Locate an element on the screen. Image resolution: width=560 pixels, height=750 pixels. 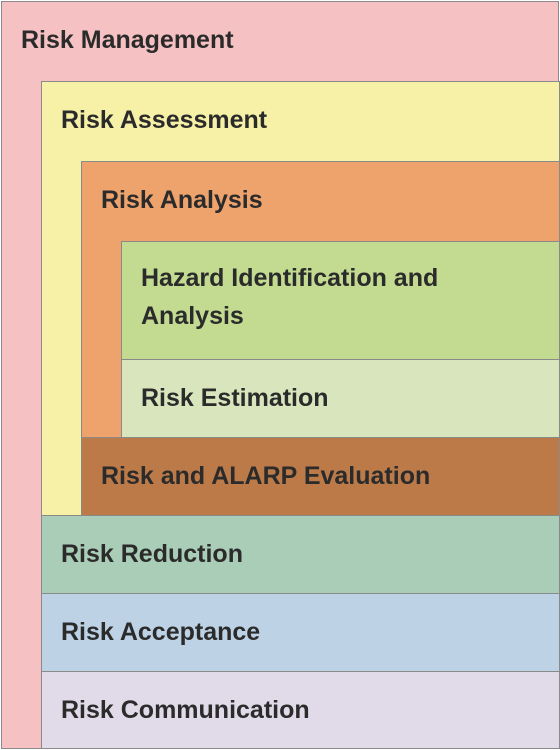
risk-management-label: Risk Management is located at coordinates (127, 40).